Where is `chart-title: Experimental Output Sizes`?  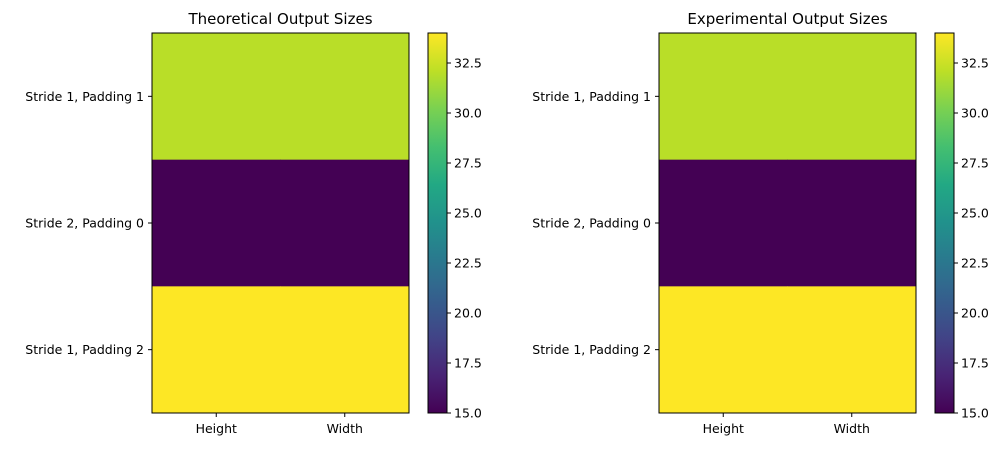
chart-title: Experimental Output Sizes is located at coordinates (787, 19).